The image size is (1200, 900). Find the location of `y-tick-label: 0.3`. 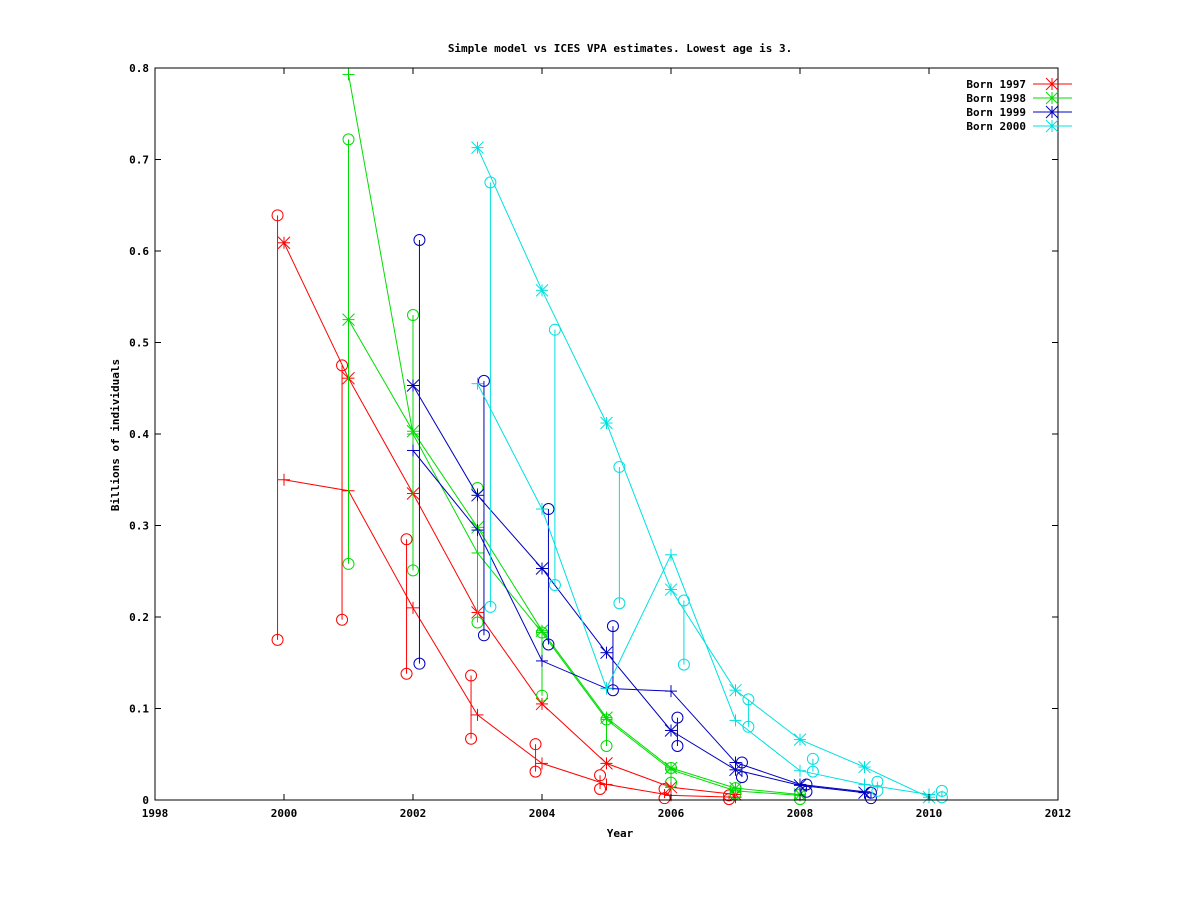

y-tick-label: 0.3 is located at coordinates (139, 526).